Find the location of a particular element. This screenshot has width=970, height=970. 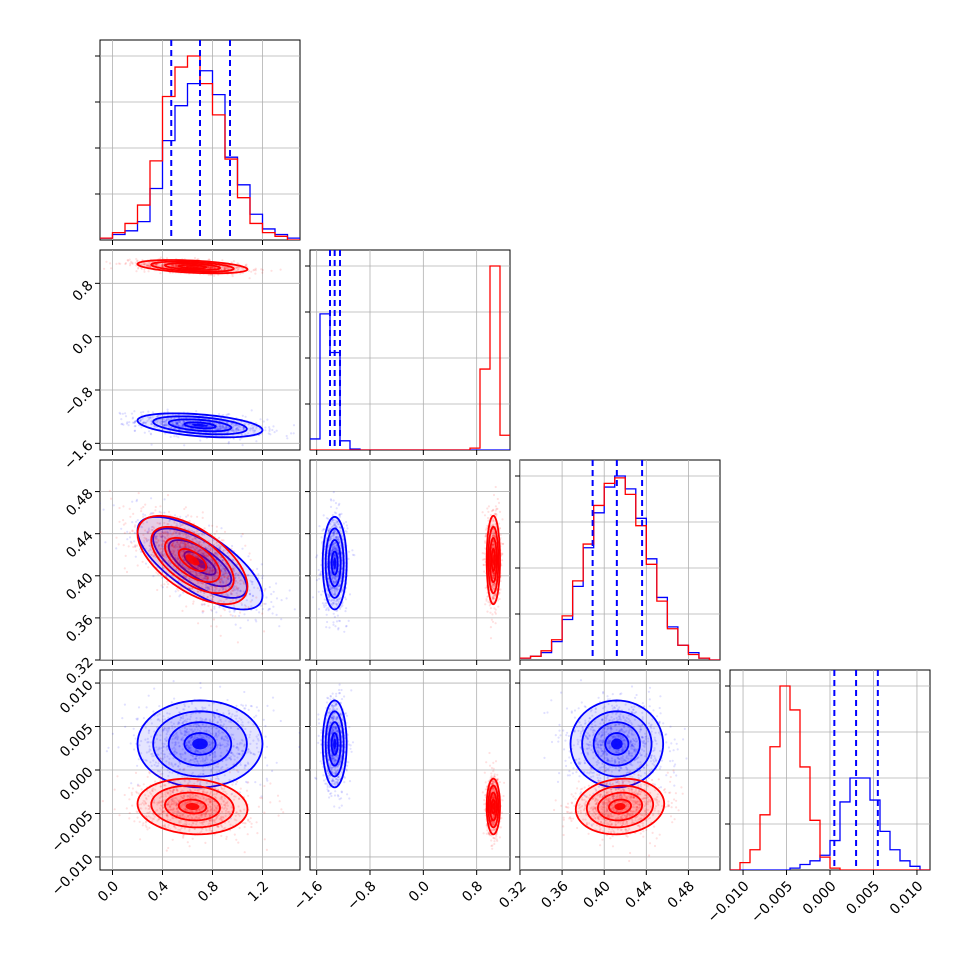

contour-line-red is located at coordinates (192, 560).